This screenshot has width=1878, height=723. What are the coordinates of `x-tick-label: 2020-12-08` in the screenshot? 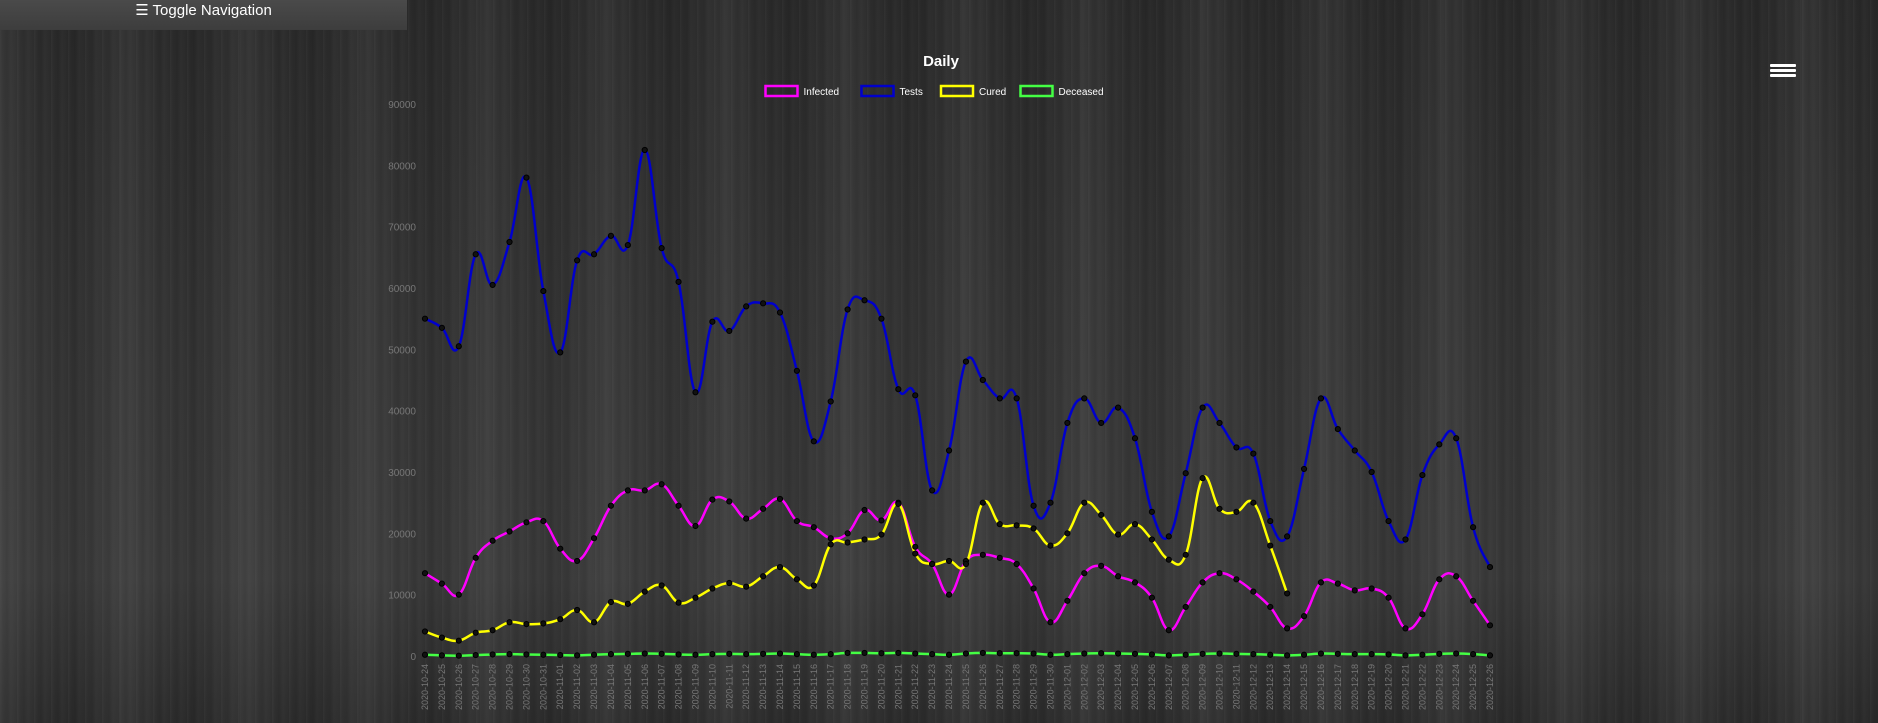 It's located at (1186, 687).